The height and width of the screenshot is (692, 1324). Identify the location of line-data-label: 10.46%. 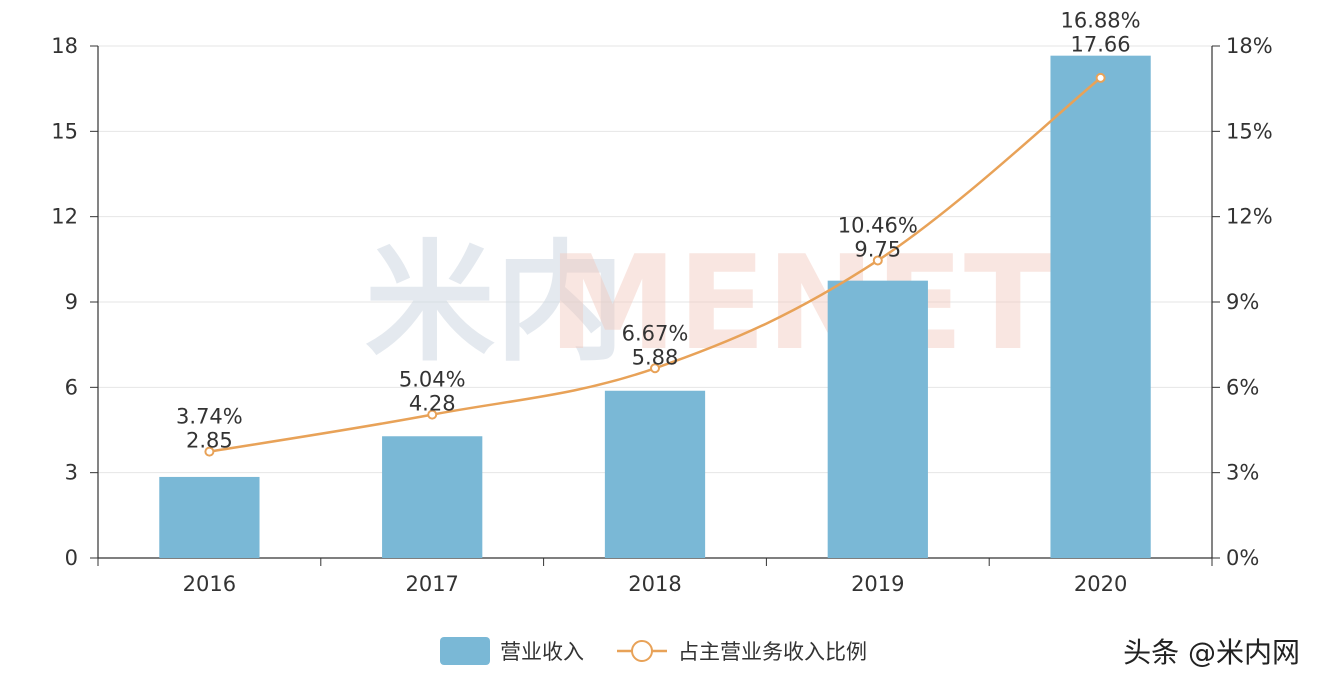
(878, 225).